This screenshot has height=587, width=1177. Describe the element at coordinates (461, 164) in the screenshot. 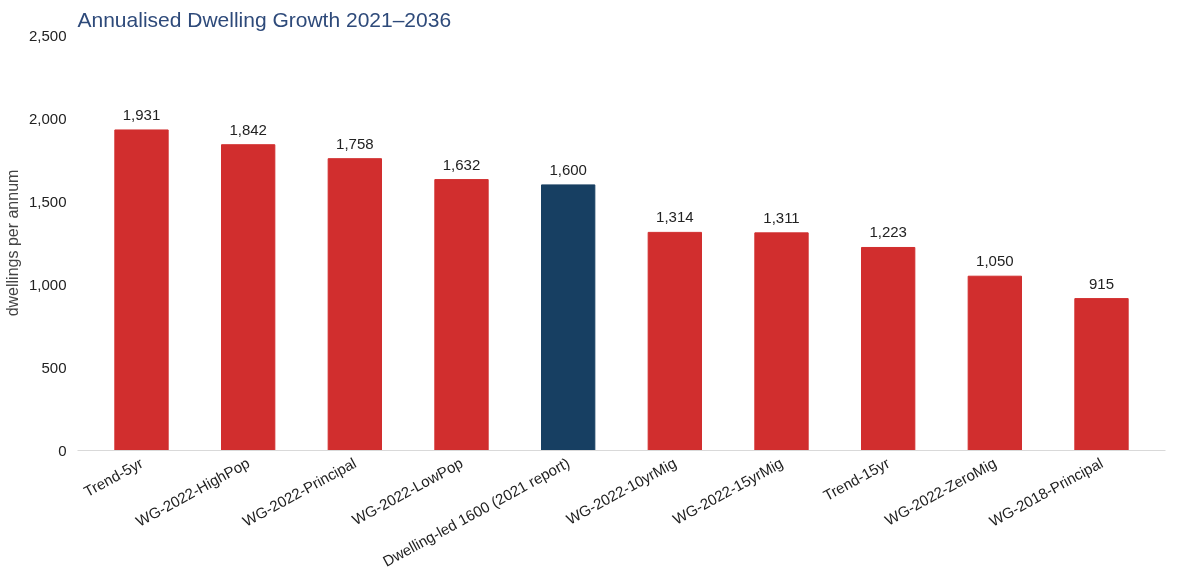

I see `data-label: 1,632` at that location.